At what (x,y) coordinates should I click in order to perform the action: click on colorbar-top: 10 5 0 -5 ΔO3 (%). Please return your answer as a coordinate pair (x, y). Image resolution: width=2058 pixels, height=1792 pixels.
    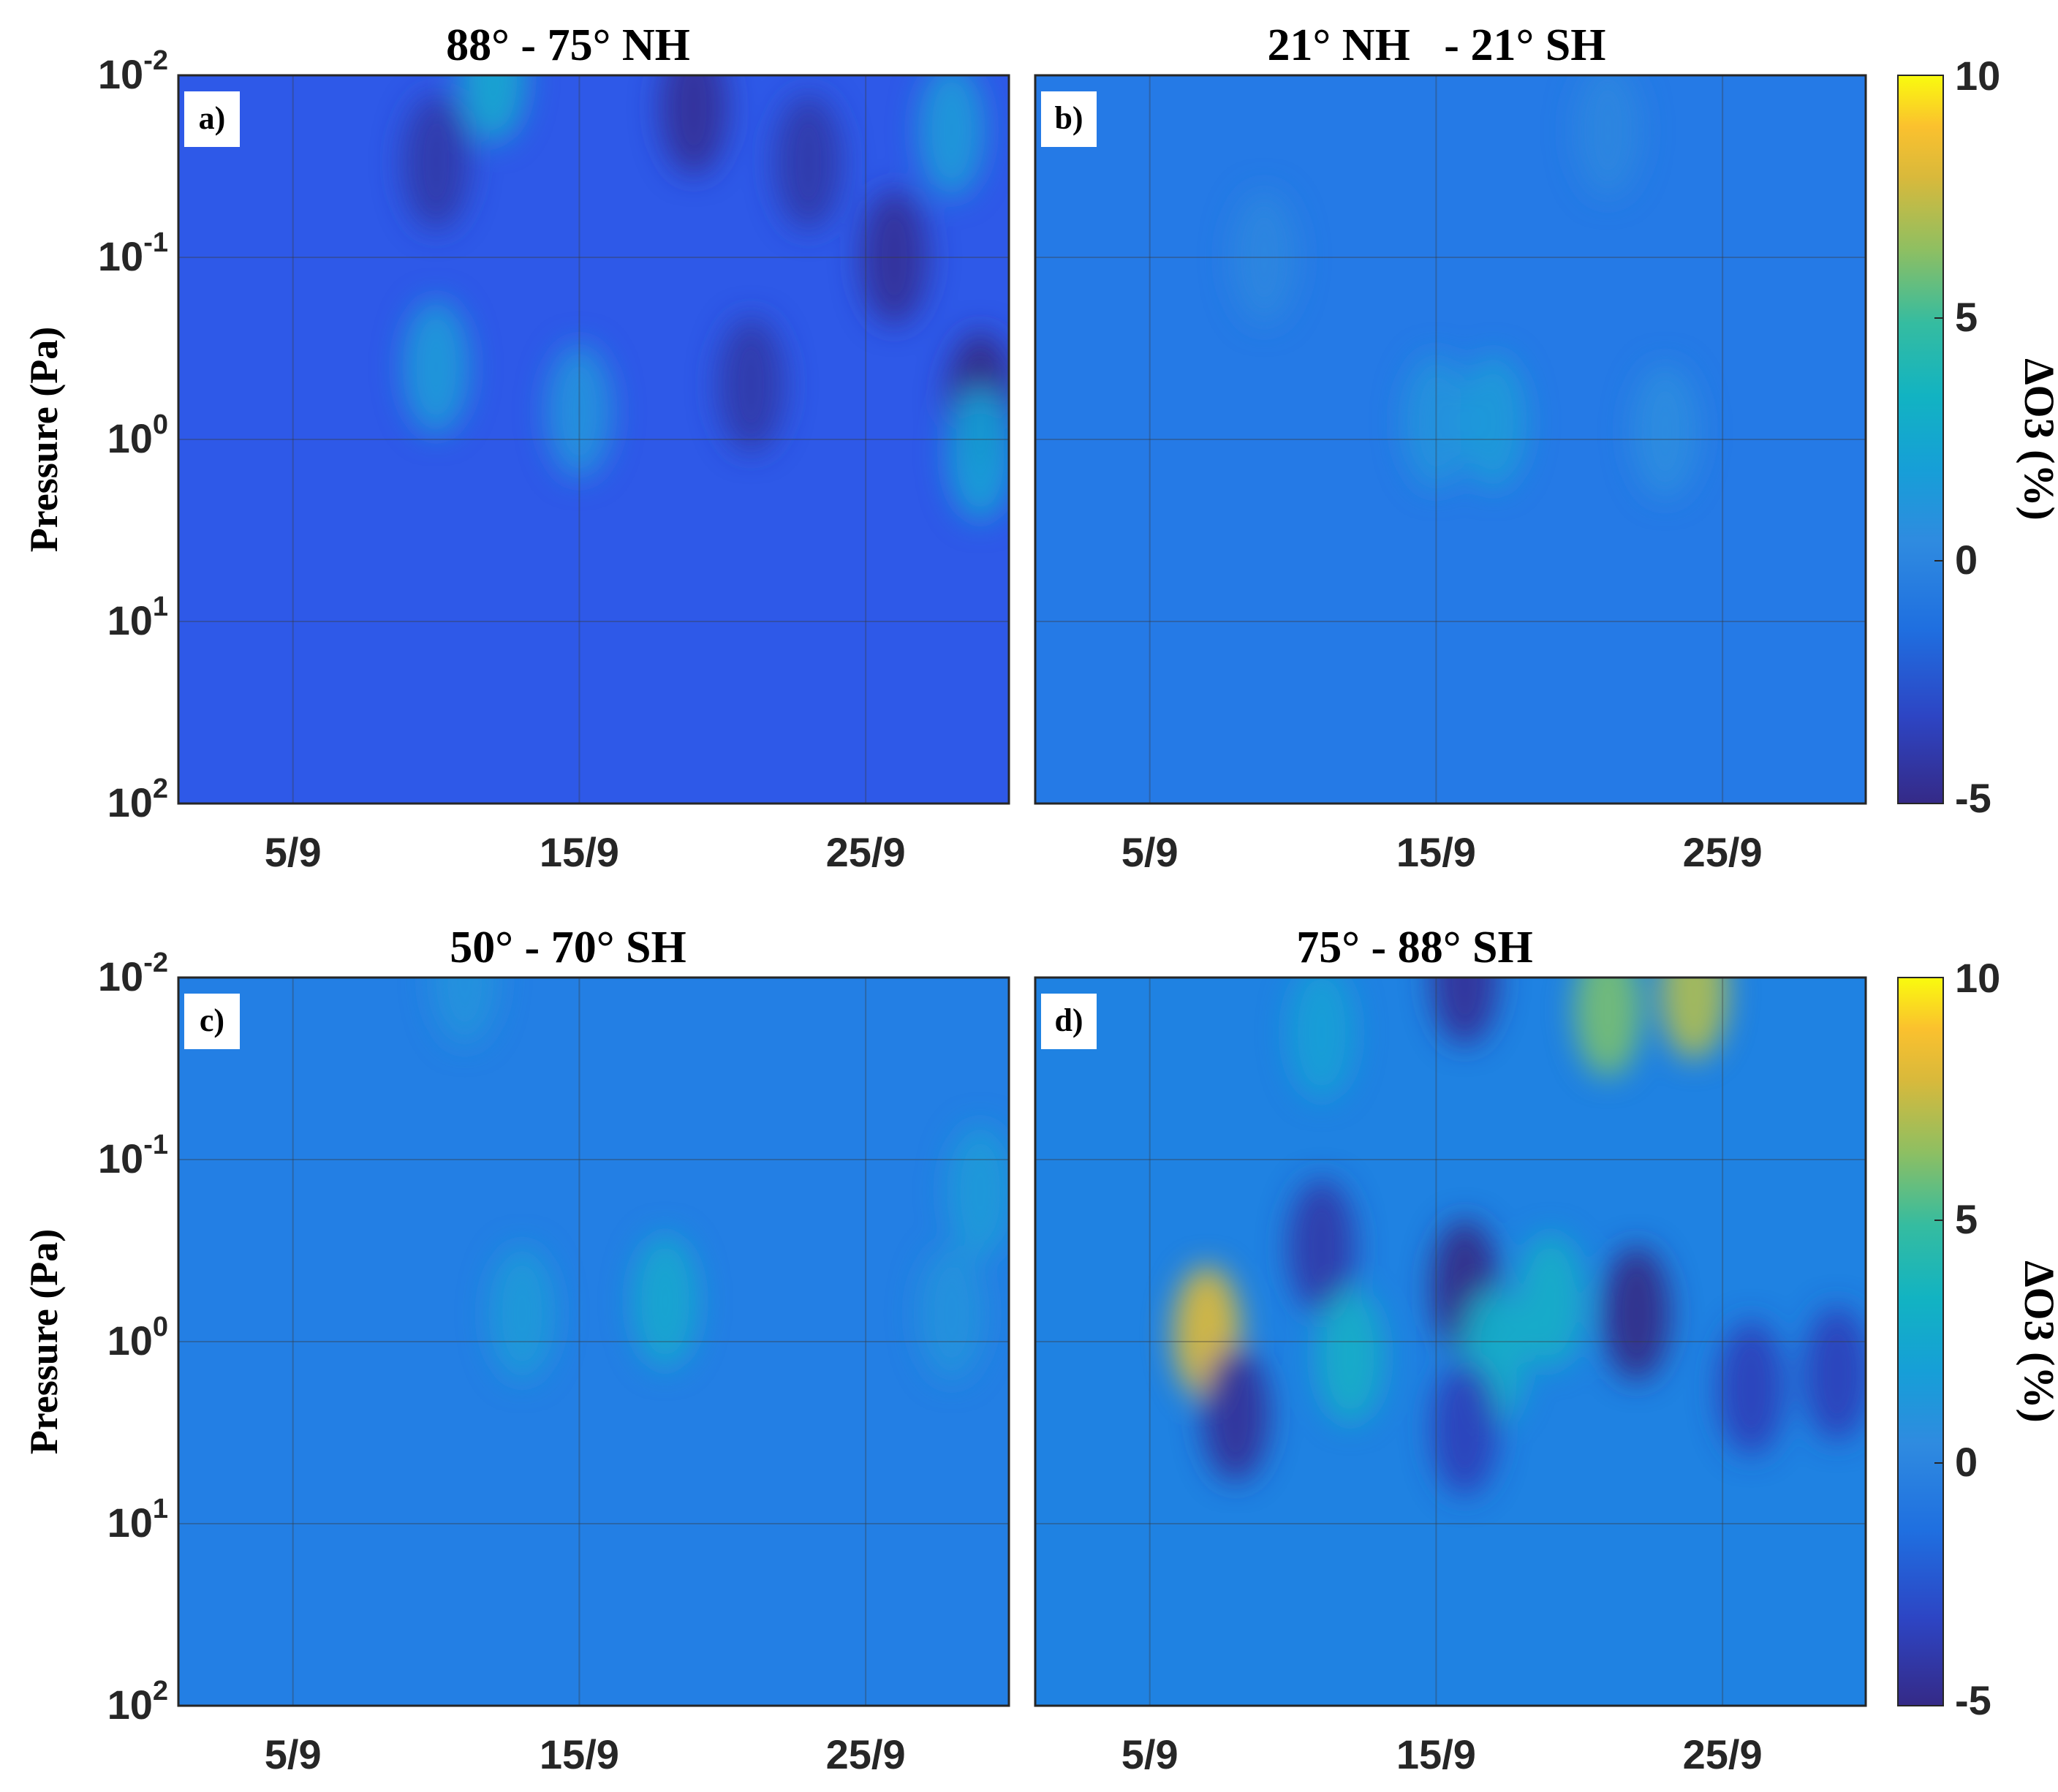
    Looking at the image, I should click on (1977, 437).